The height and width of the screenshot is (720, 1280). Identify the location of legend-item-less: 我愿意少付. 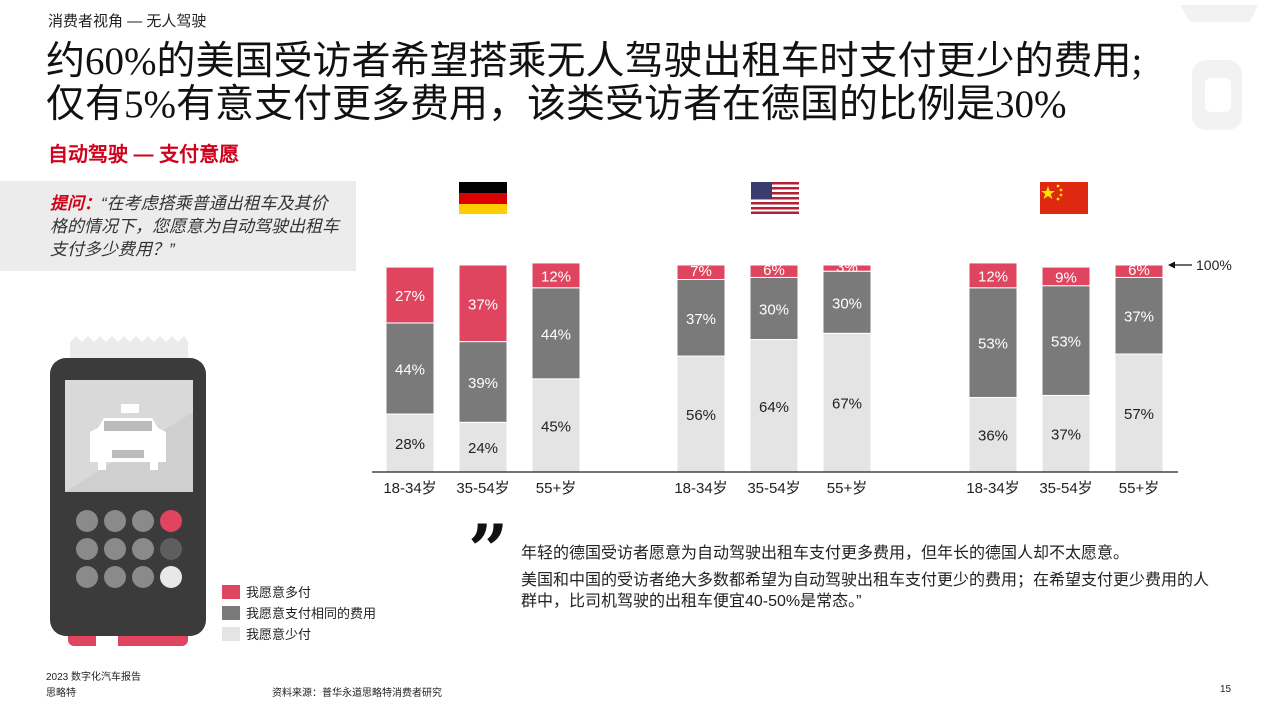
(299, 633).